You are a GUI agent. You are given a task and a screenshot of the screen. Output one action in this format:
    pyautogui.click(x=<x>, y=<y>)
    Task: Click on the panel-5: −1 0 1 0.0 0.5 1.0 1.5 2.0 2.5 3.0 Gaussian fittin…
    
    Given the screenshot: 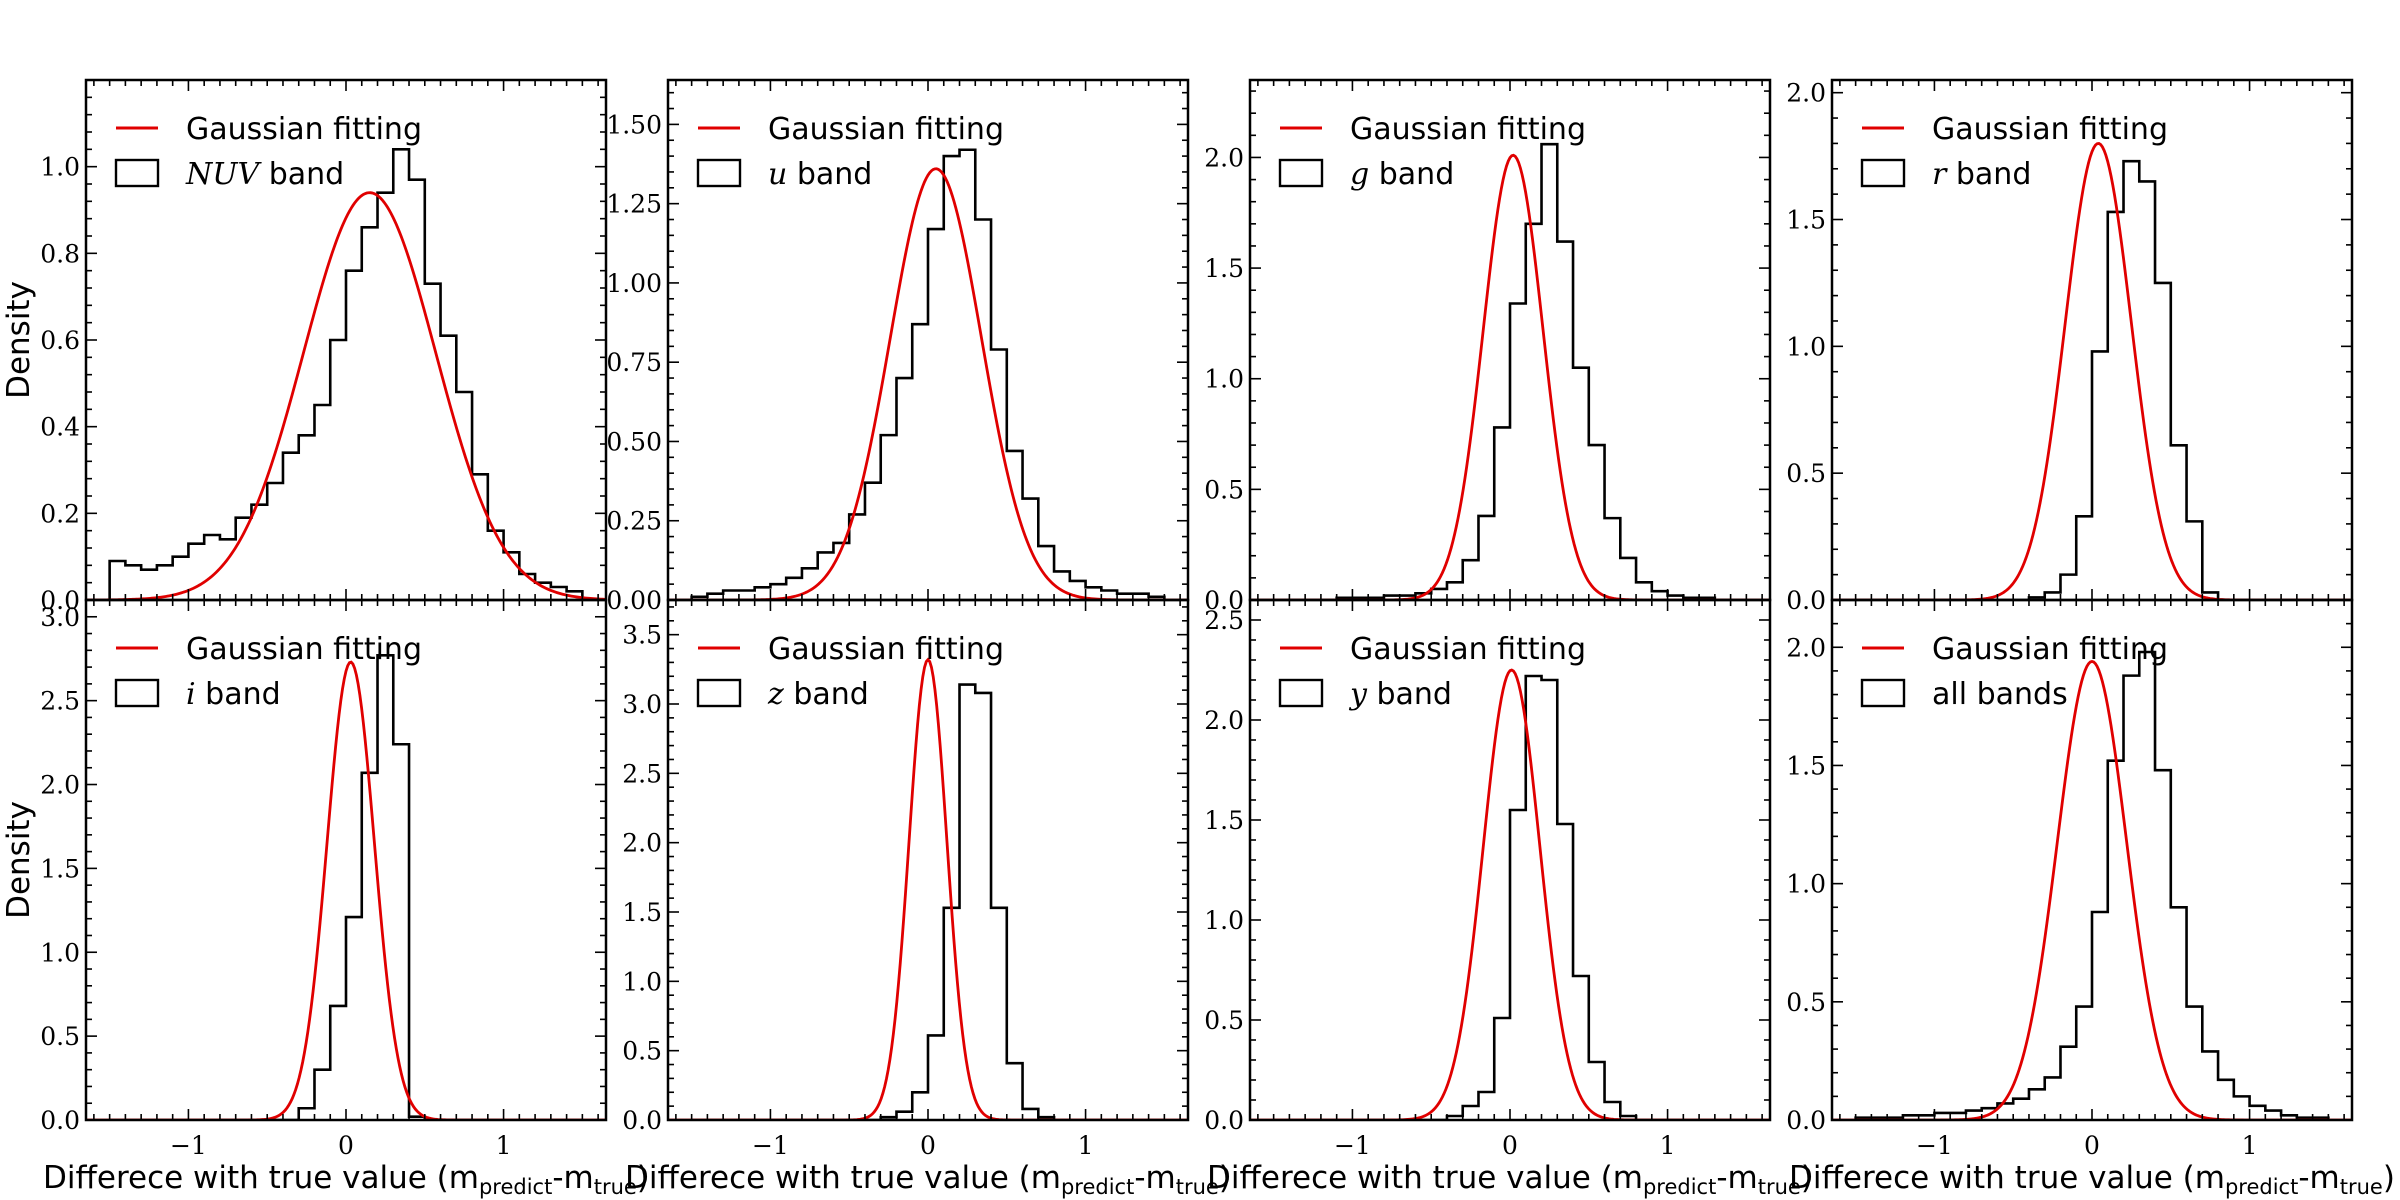 What is the action you would take?
    pyautogui.click(x=325, y=898)
    